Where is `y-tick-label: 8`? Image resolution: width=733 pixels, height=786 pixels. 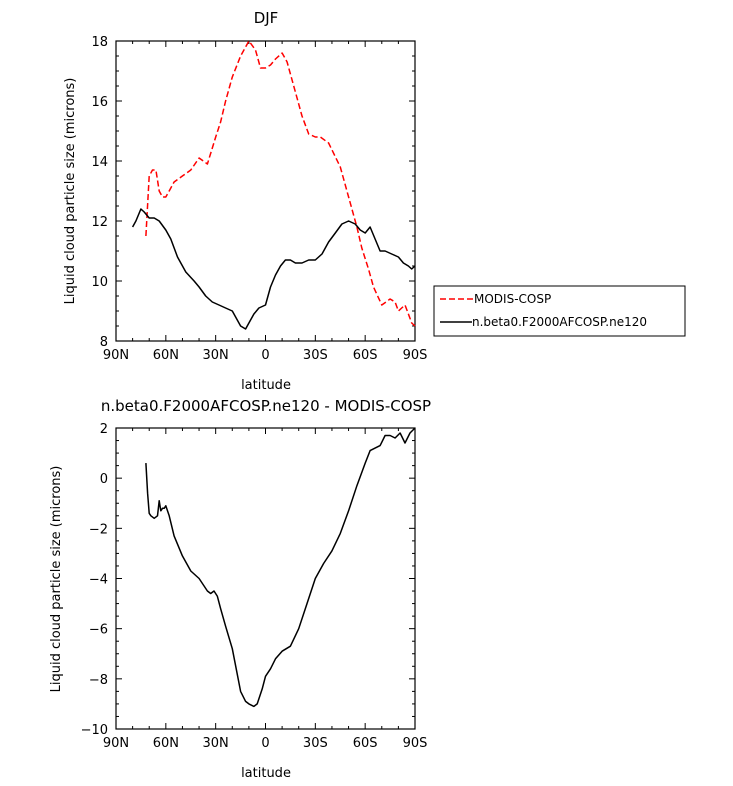
y-tick-label: 8 is located at coordinates (104, 342).